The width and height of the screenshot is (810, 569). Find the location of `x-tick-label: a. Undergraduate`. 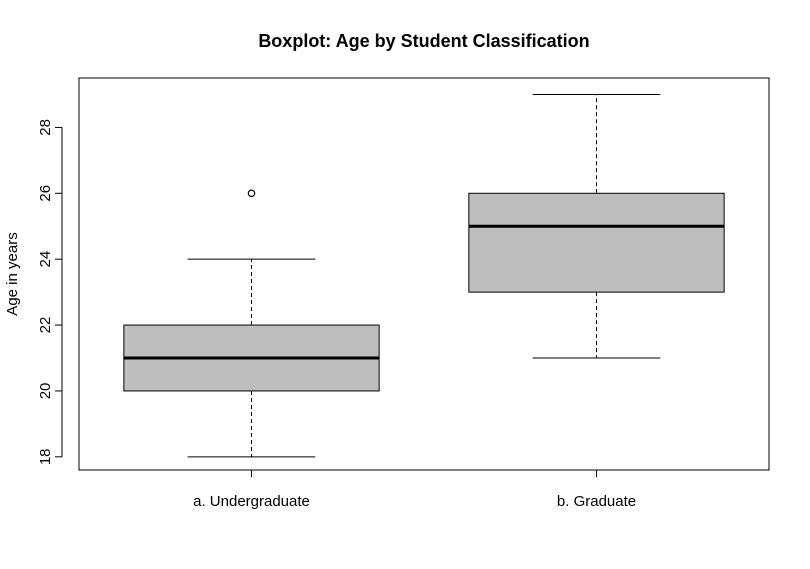

x-tick-label: a. Undergraduate is located at coordinates (251, 501).